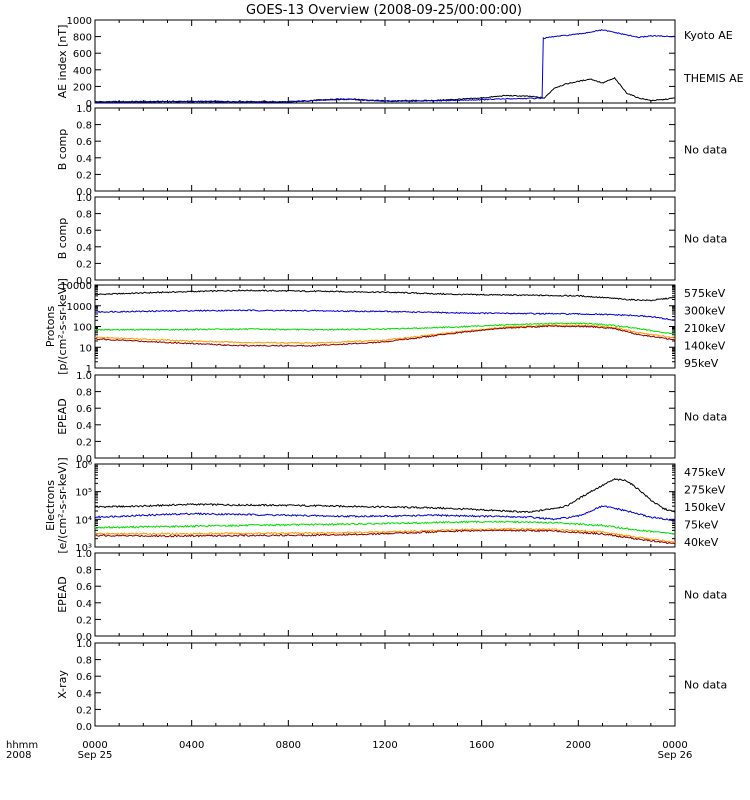  Describe the element at coordinates (481, 745) in the screenshot. I see `x-tick-label: 1600` at that location.